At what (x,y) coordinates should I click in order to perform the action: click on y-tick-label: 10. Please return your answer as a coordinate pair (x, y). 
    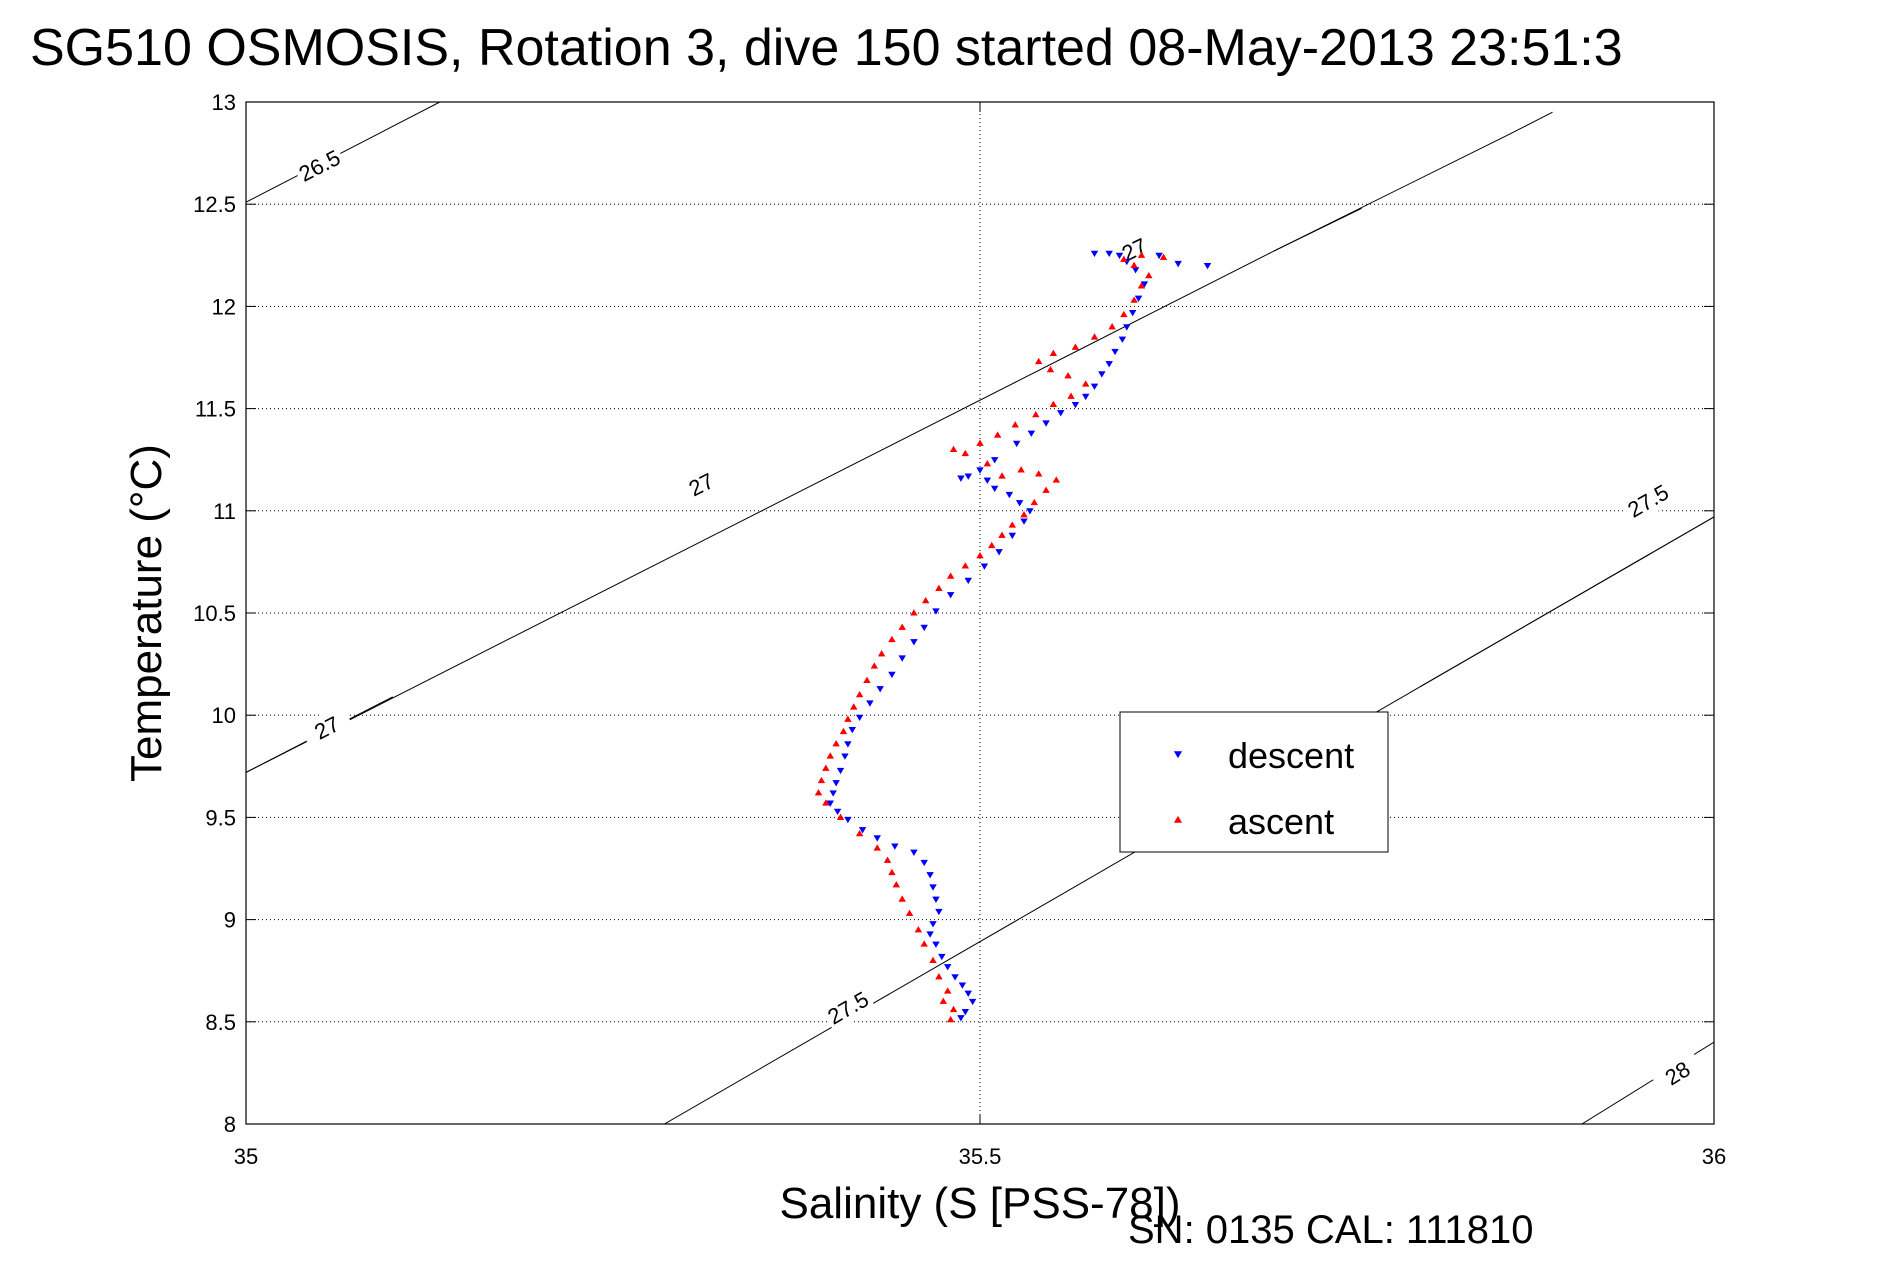
    Looking at the image, I should click on (224, 715).